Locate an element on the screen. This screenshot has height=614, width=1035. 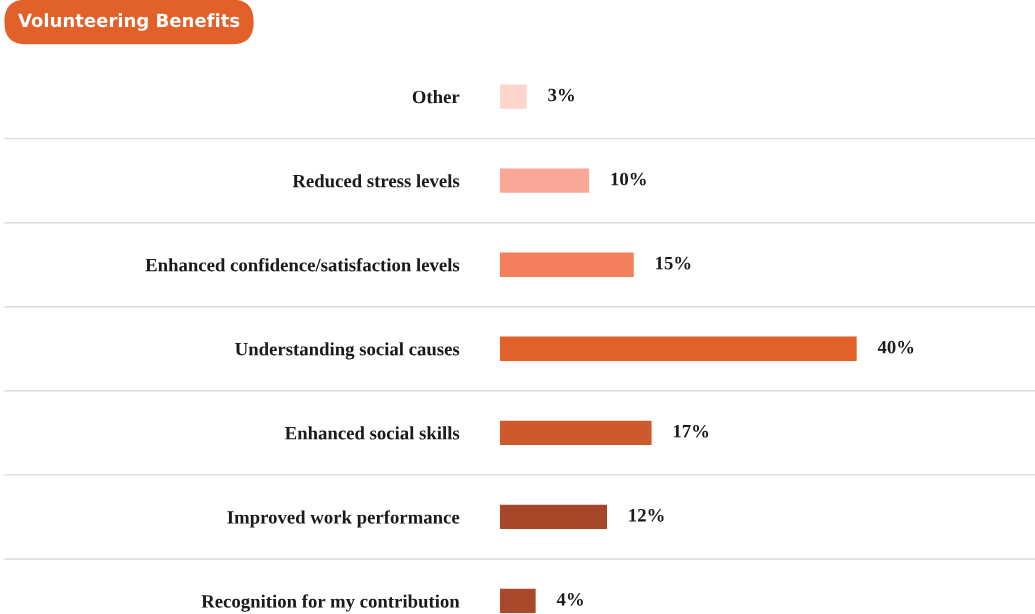
y-tick-label: Improved work performance is located at coordinates (343, 519).